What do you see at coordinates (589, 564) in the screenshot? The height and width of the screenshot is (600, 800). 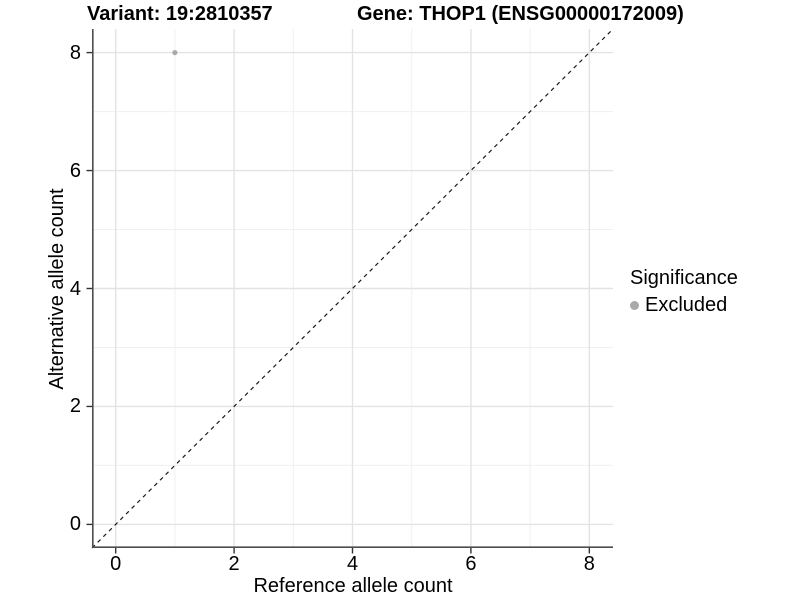 I see `x-tick-label: 8` at bounding box center [589, 564].